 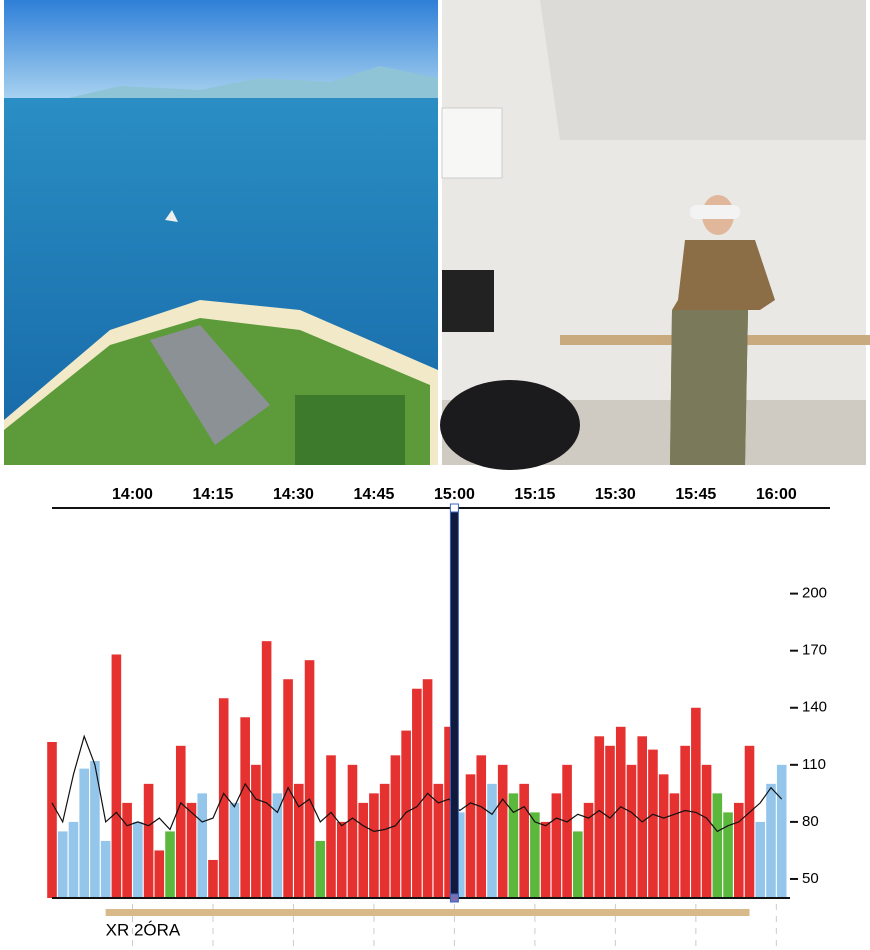 What do you see at coordinates (810, 878) in the screenshot?
I see `y-tick-label: 50` at bounding box center [810, 878].